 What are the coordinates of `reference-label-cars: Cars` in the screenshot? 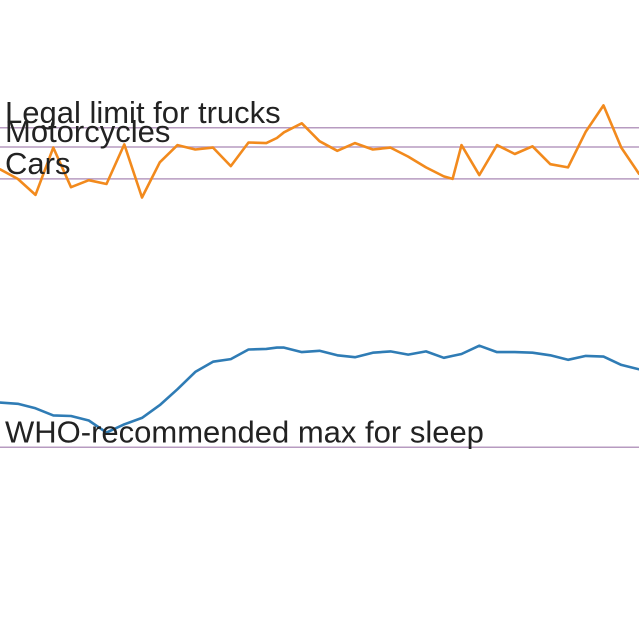 It's located at (37, 163).